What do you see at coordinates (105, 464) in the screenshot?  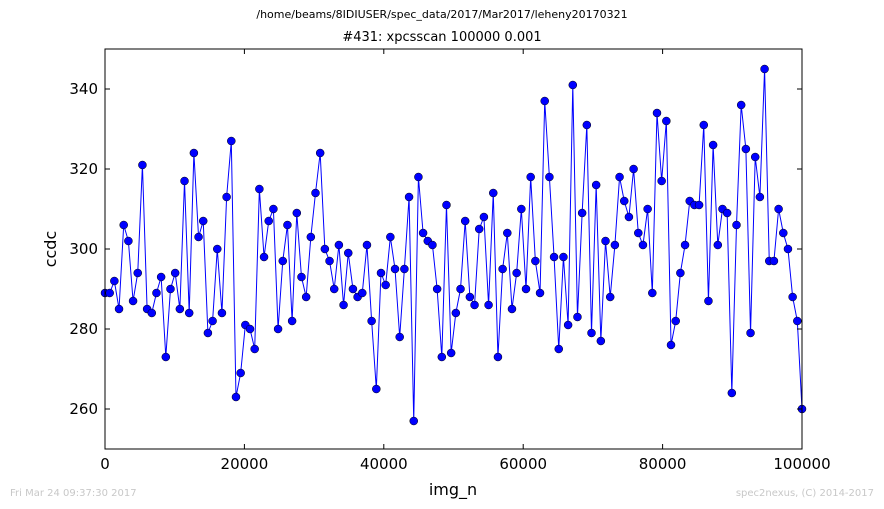 I see `x-tick-label: 0` at bounding box center [105, 464].